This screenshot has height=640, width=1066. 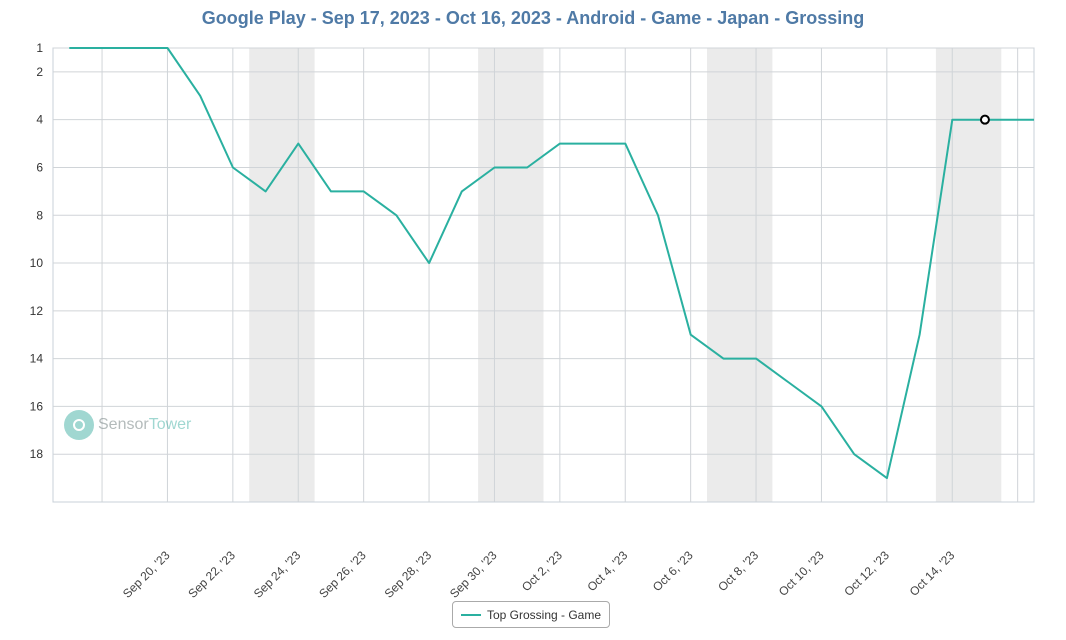 I want to click on sensortower-watermark: SensorTower, so click(x=127, y=425).